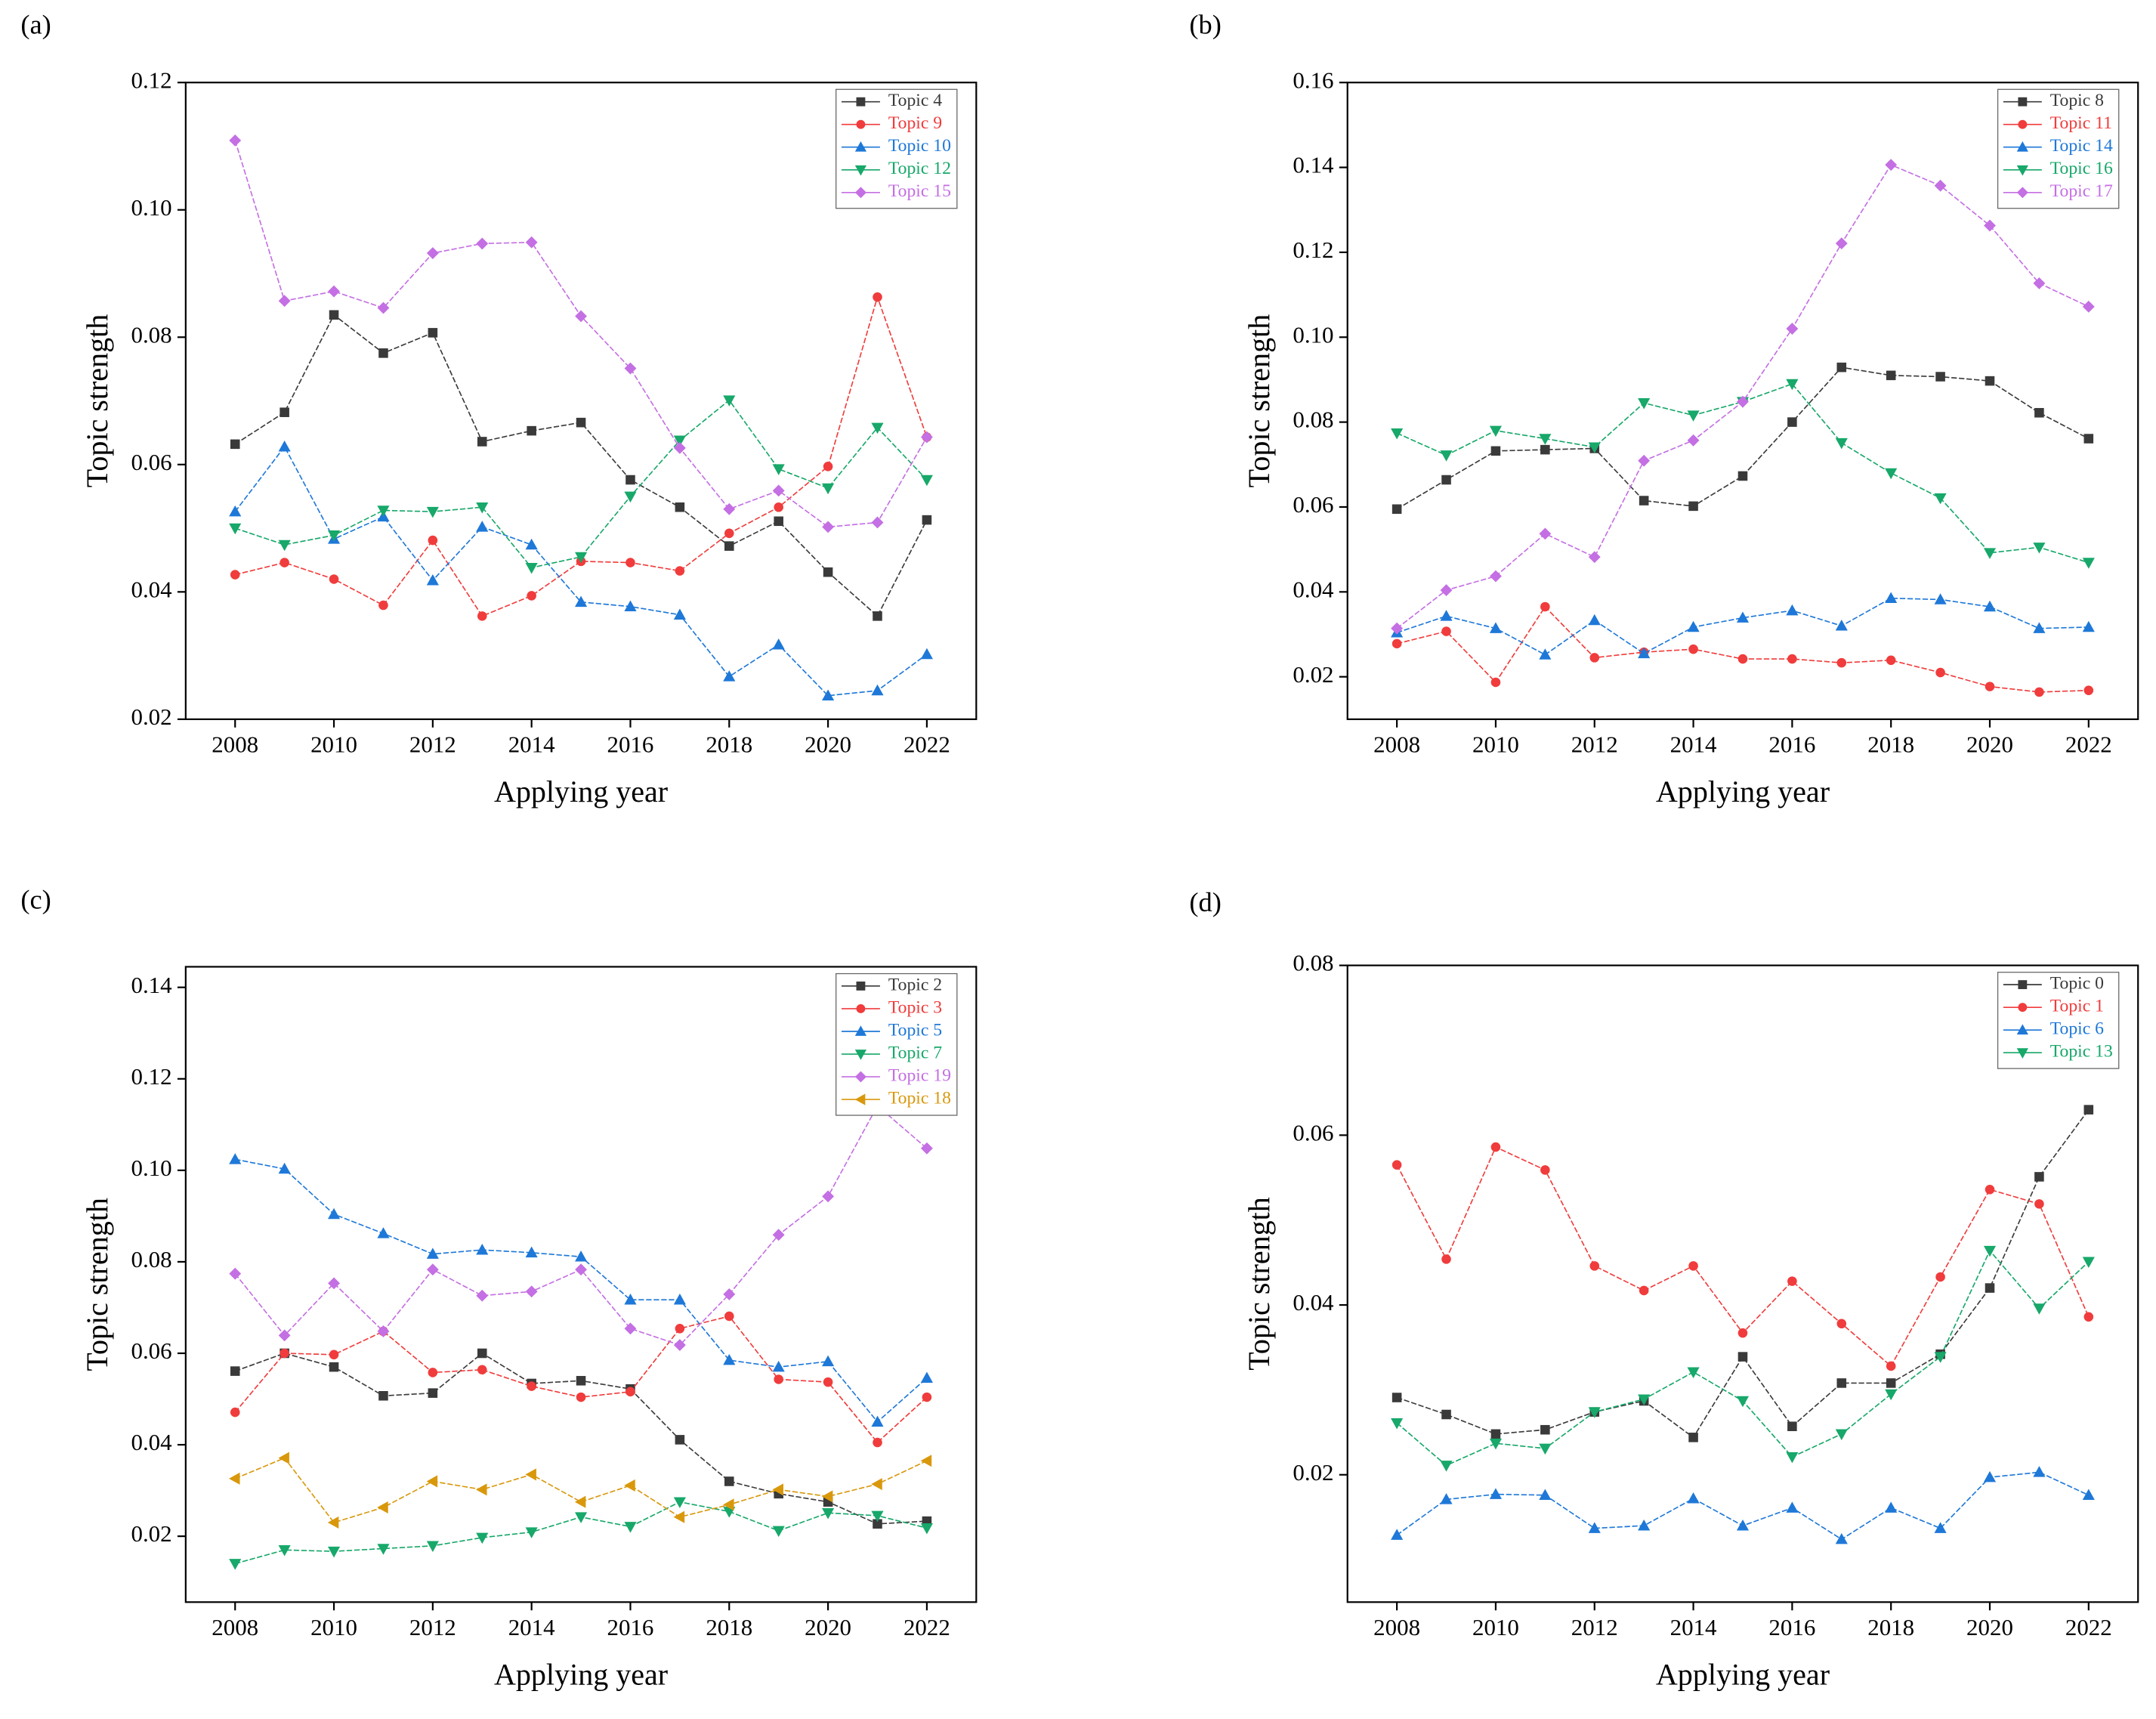  Describe the element at coordinates (531, 1627) in the screenshot. I see `x-tick-label: 2014` at that location.